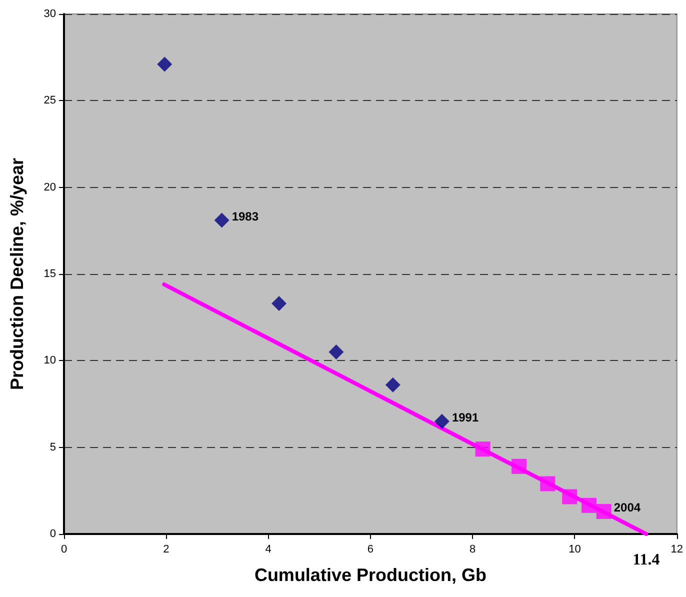 The image size is (686, 597). What do you see at coordinates (268, 550) in the screenshot?
I see `x-tick-label: 4` at bounding box center [268, 550].